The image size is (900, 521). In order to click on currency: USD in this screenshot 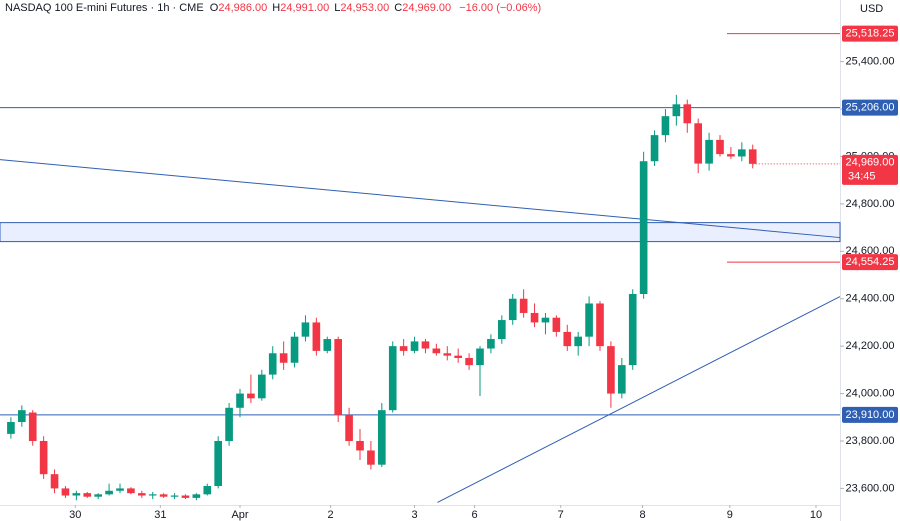, I will do `click(871, 9)`.